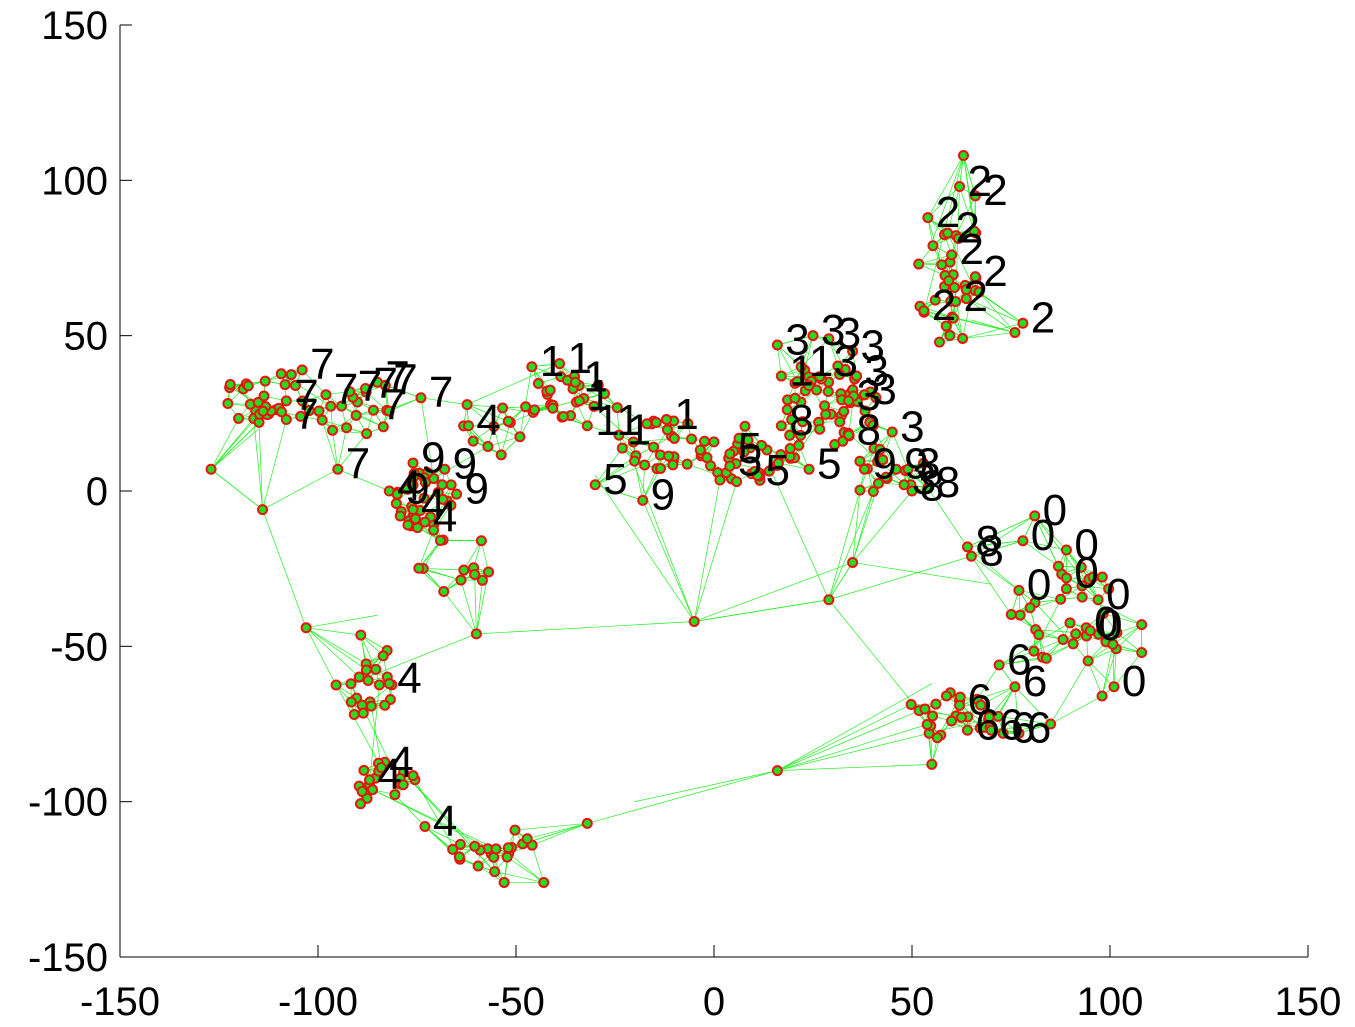 This screenshot has width=1355, height=1027. I want to click on x-tick-label: -50, so click(516, 1001).